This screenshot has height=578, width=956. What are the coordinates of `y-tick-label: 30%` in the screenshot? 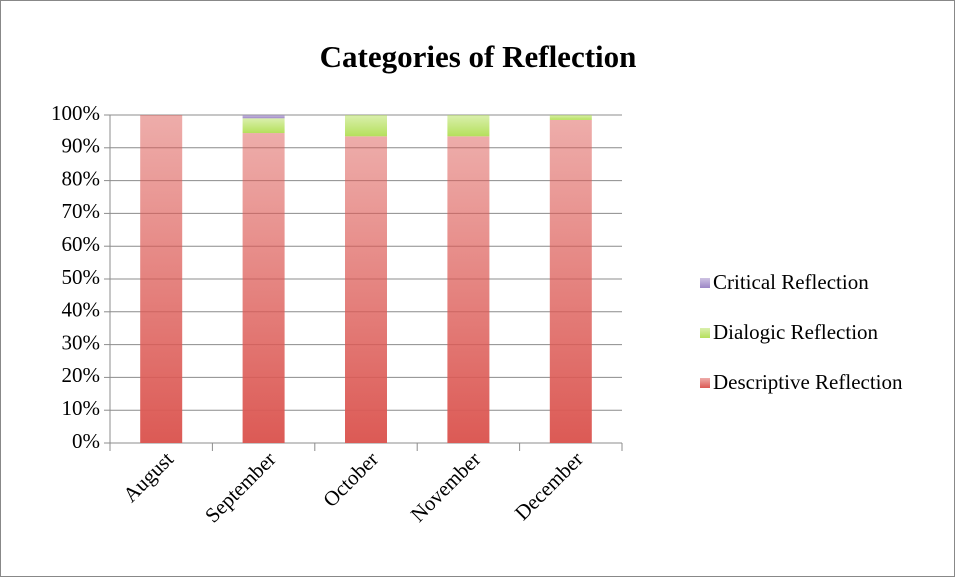 It's located at (81, 342).